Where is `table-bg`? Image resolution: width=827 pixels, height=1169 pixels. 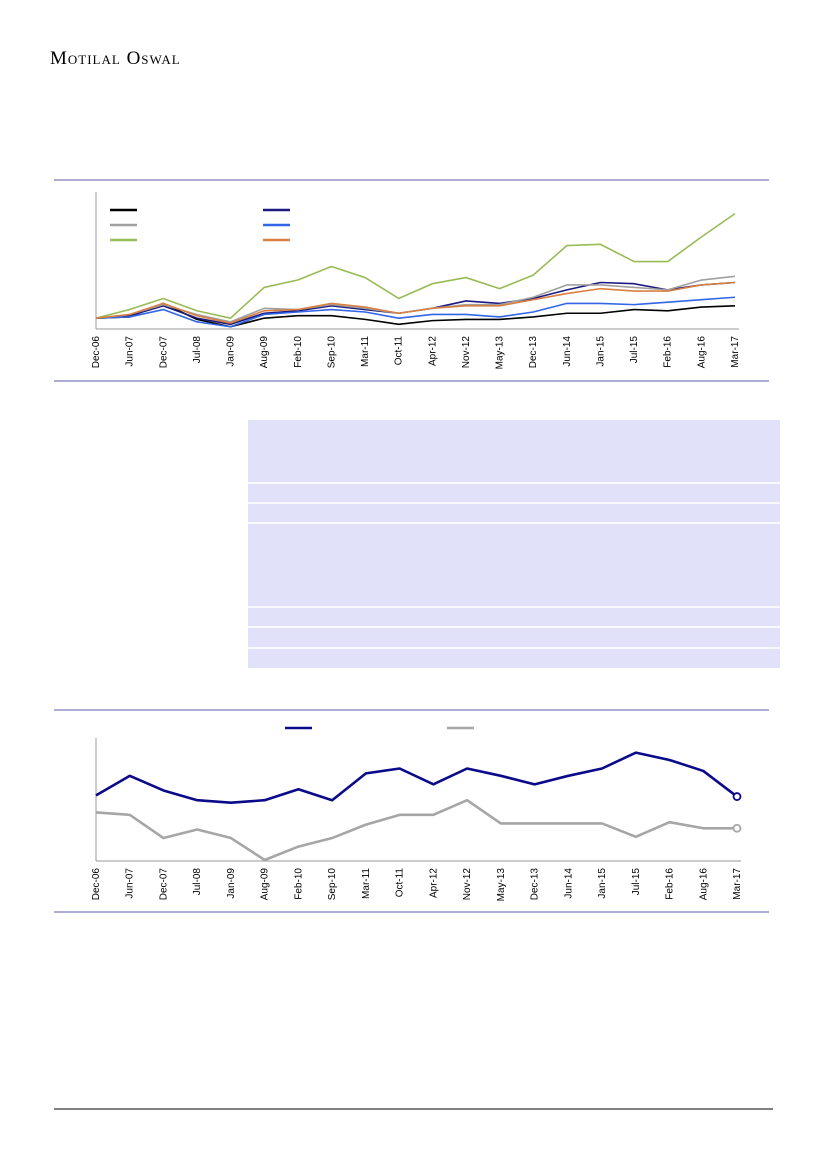
table-bg is located at coordinates (514, 544).